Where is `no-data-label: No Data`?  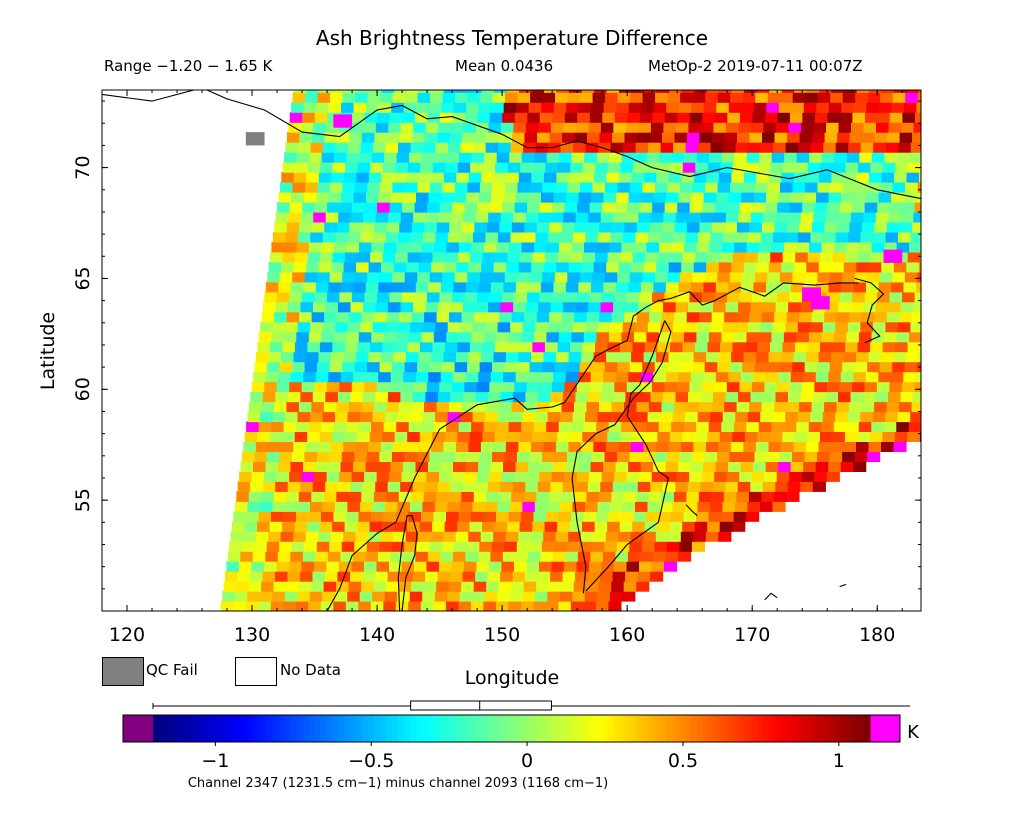 no-data-label: No Data is located at coordinates (310, 670).